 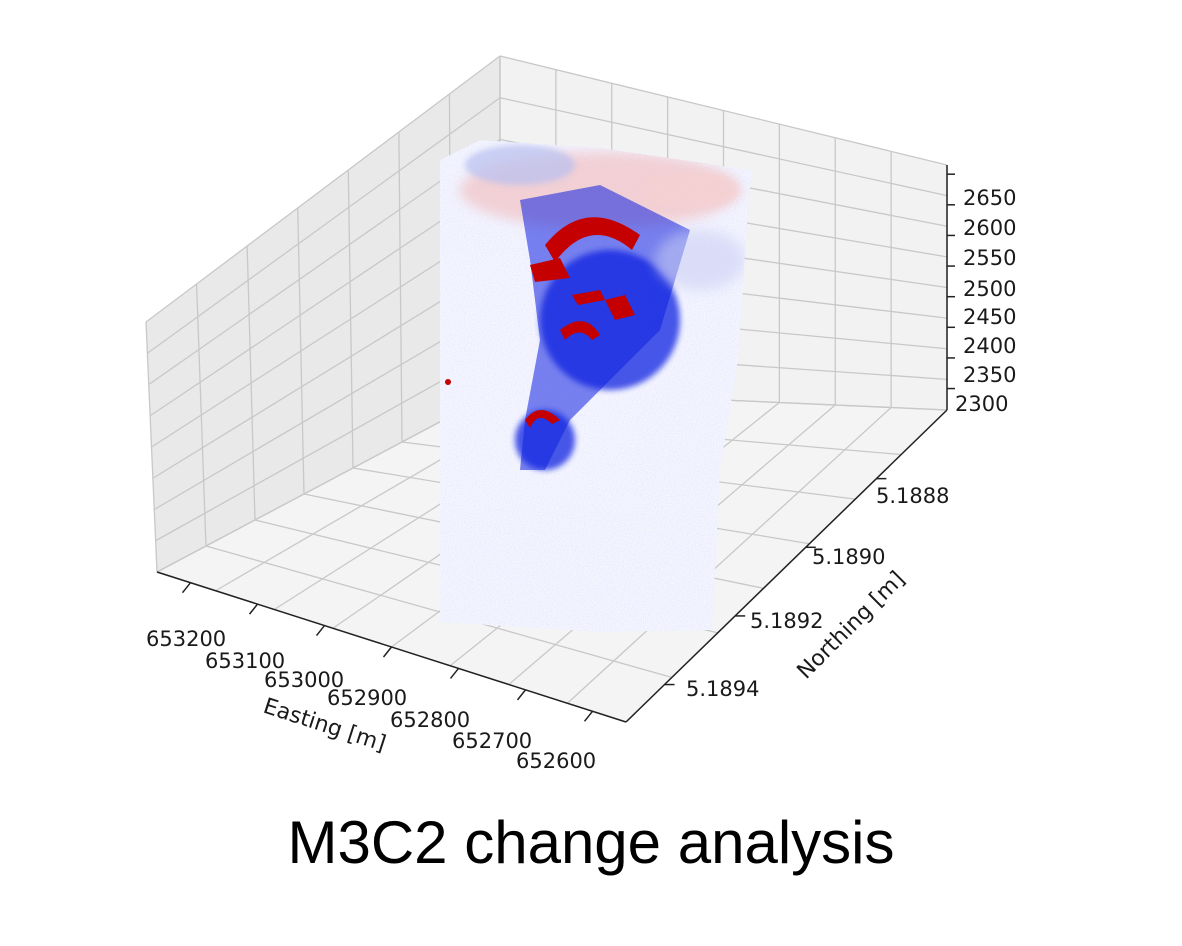 I want to click on y-tick: 5.1892, so click(x=786, y=621).